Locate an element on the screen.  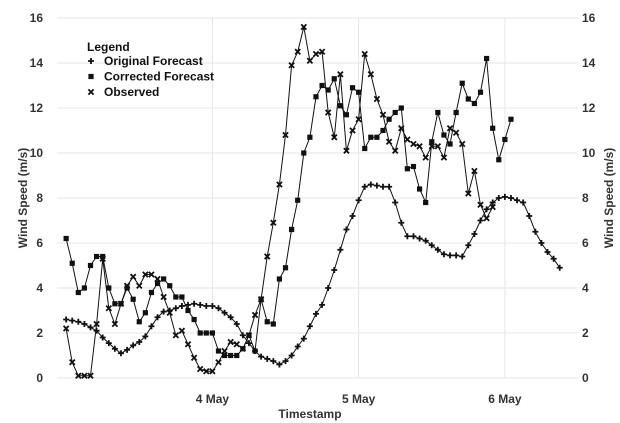
y-tick-label-left: 16 is located at coordinates (37, 18).